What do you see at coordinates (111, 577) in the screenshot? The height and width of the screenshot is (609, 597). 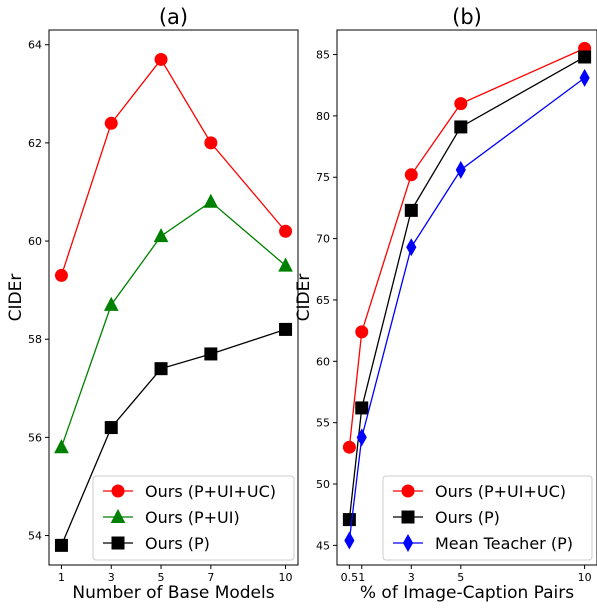 I see `x-tick-label-1-2: 3` at bounding box center [111, 577].